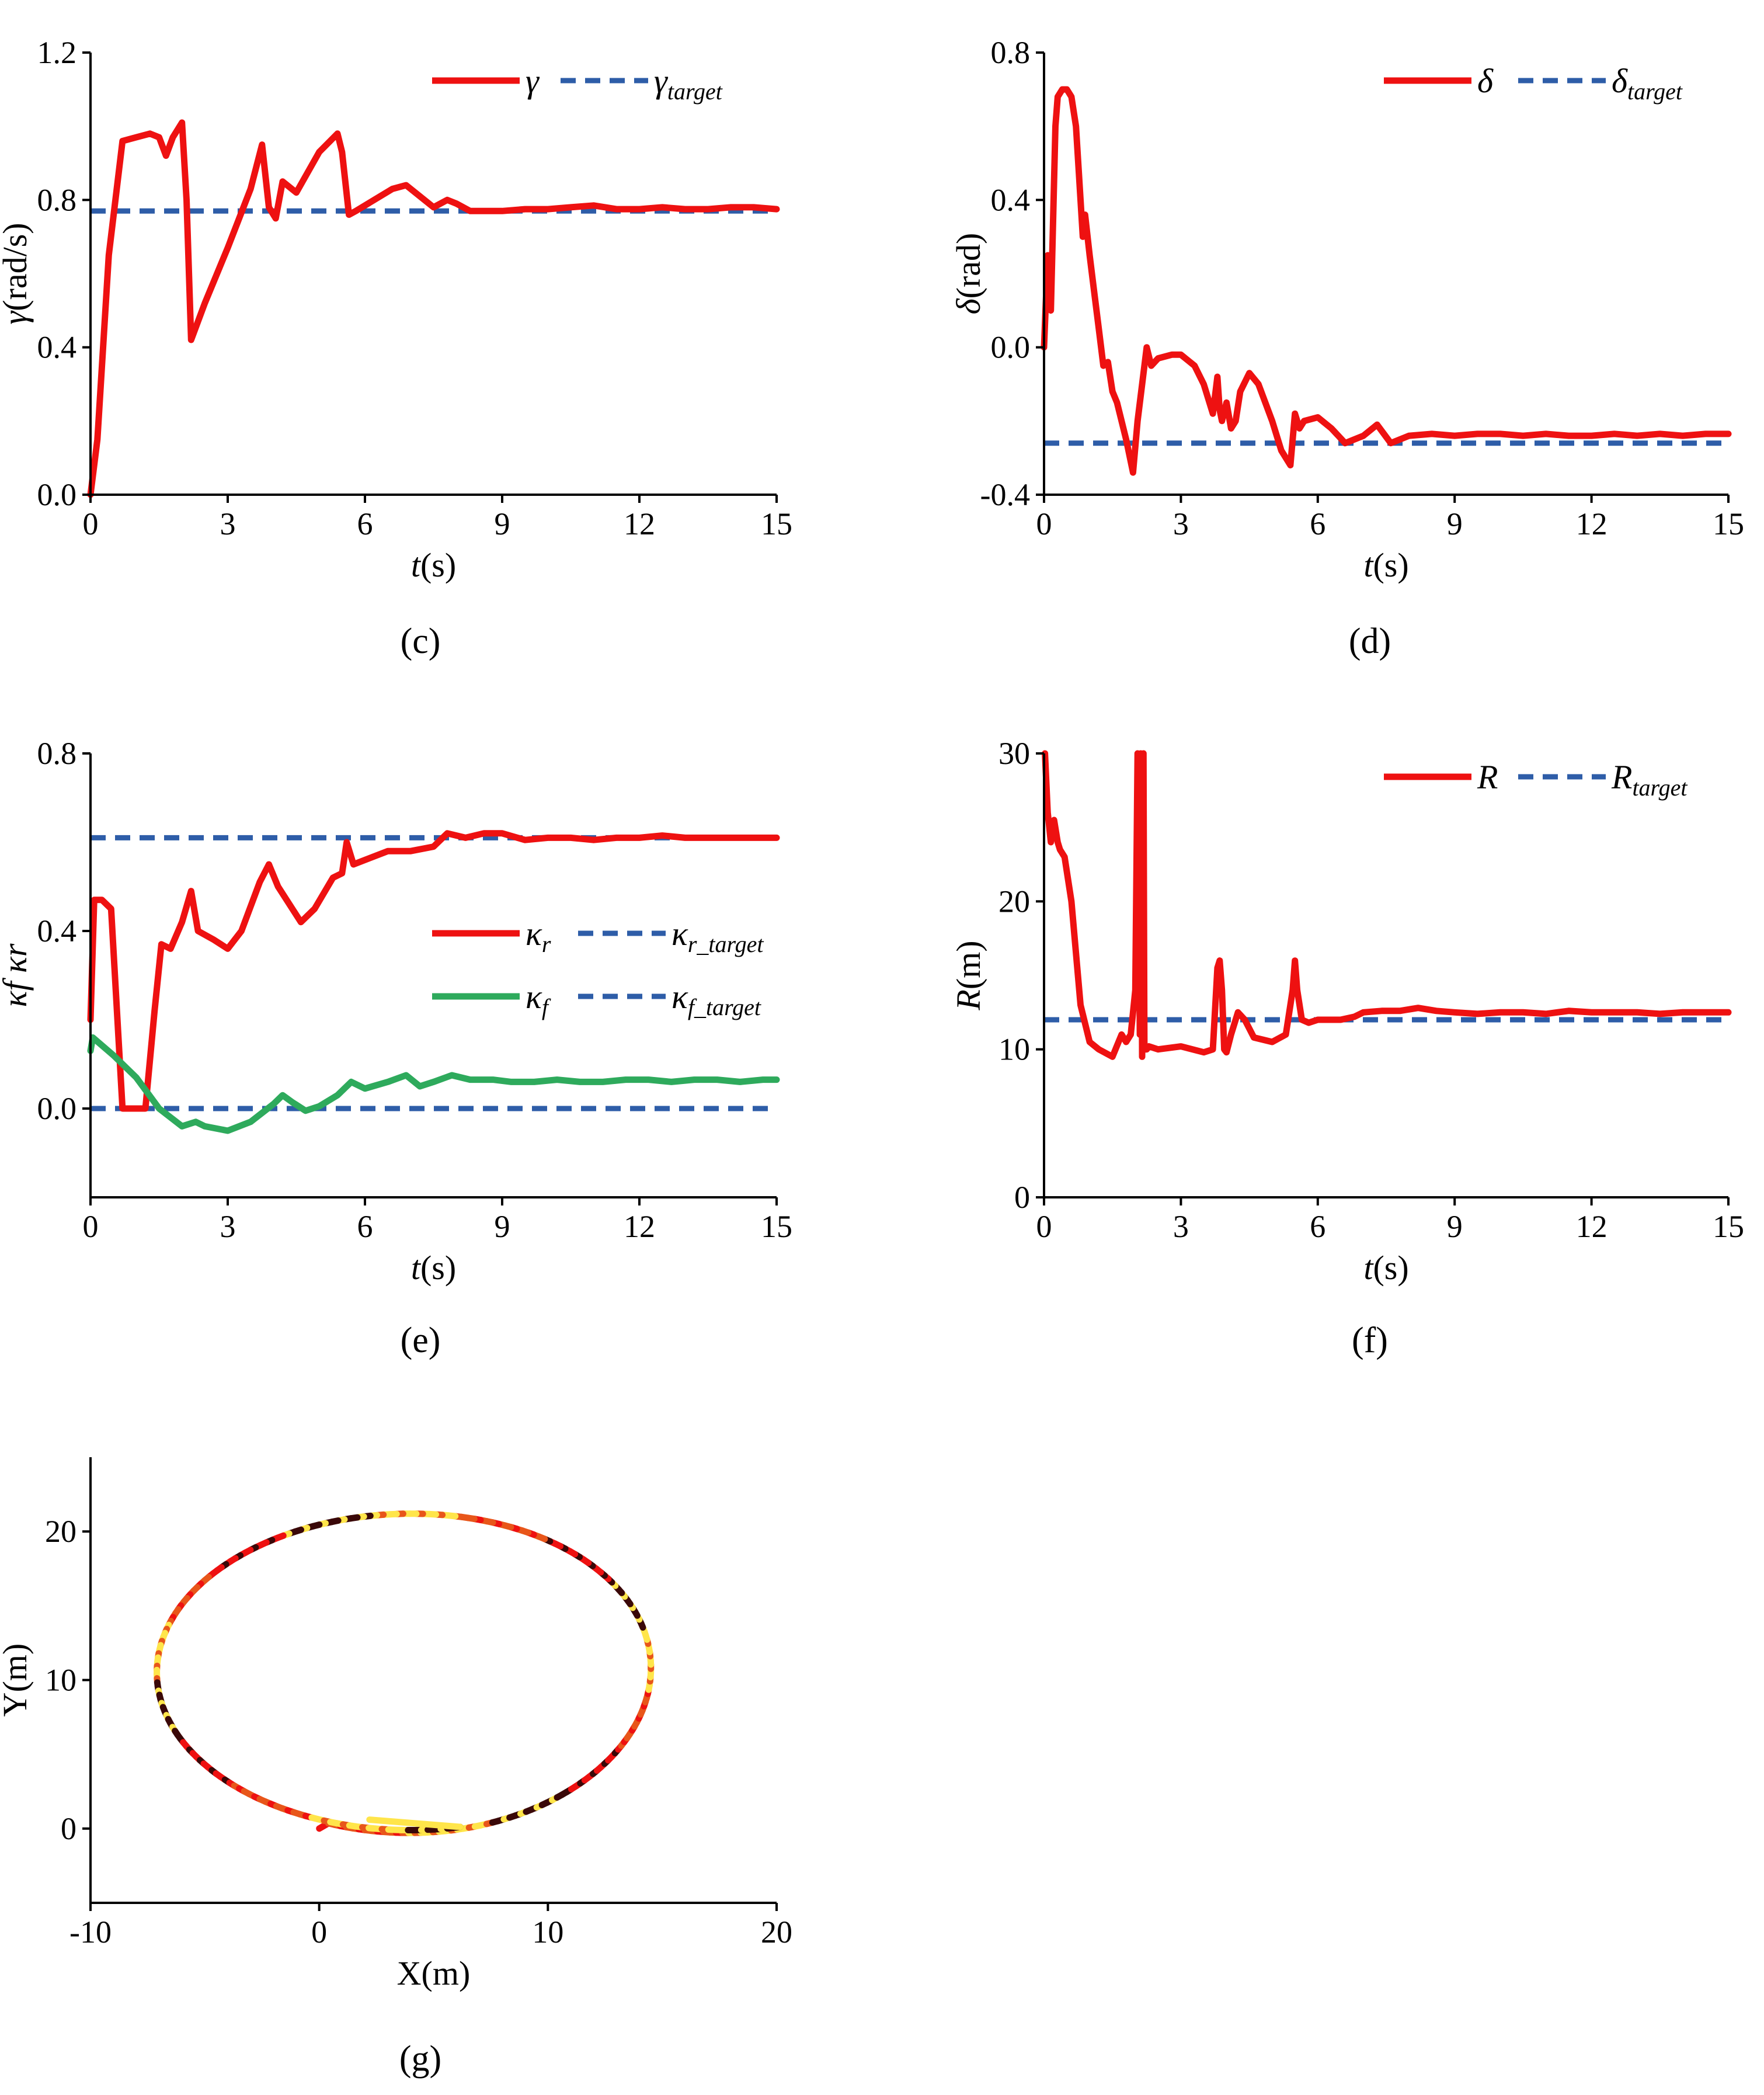  Describe the element at coordinates (17, 273) in the screenshot. I see `y-axis-label: γ(rad/s)` at that location.